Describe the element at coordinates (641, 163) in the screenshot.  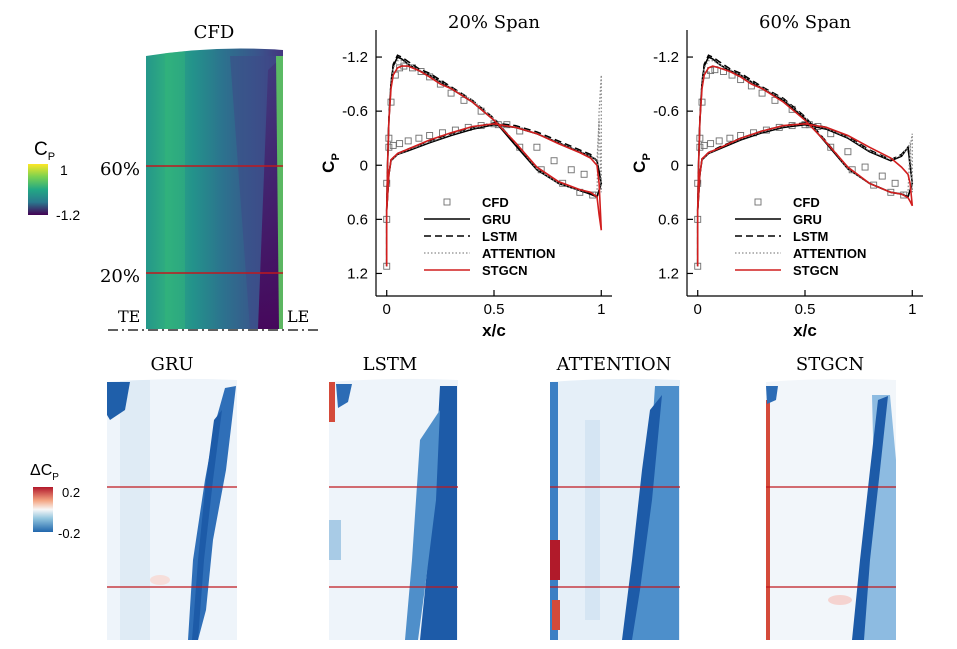
I see `y-axis-label-60: CP` at that location.